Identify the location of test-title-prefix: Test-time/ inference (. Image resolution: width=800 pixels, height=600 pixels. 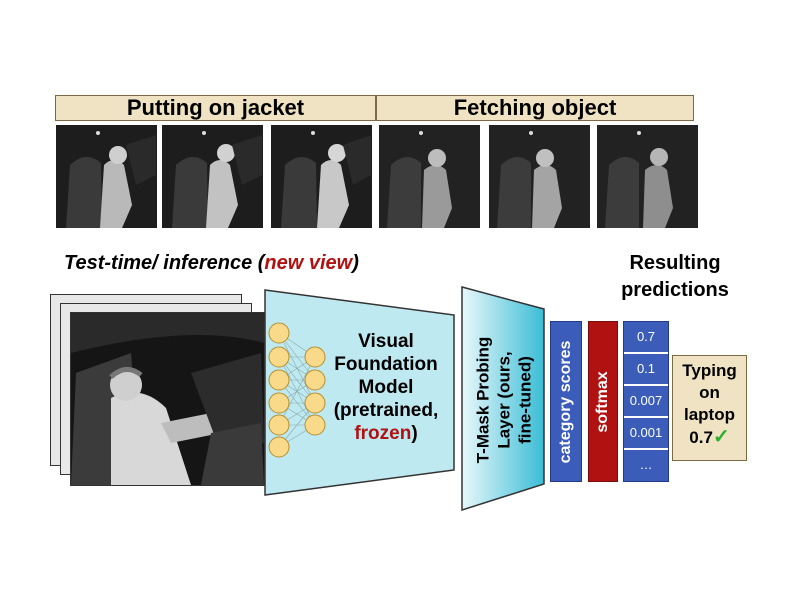
(164, 263).